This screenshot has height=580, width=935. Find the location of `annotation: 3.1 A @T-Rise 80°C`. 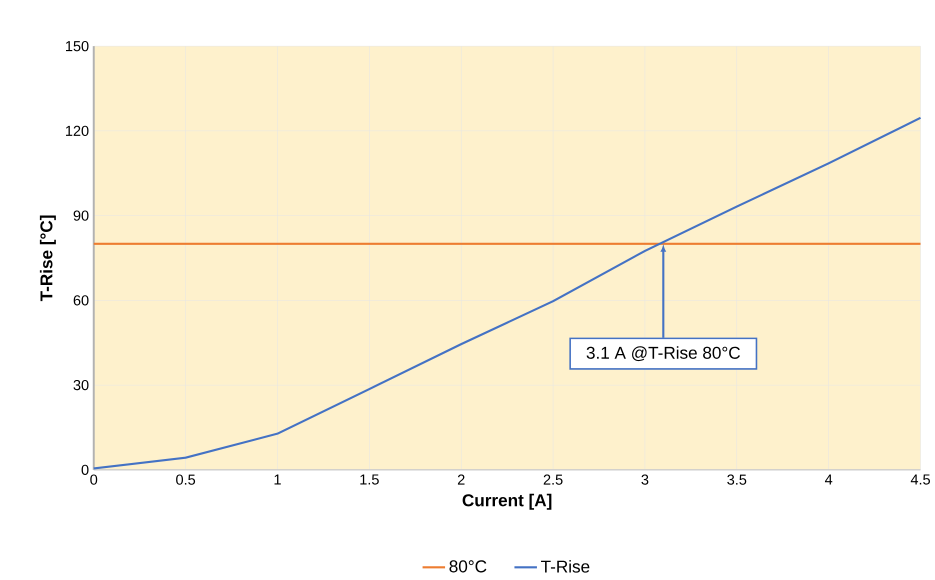

annotation: 3.1 A @T-Rise 80°C is located at coordinates (663, 354).